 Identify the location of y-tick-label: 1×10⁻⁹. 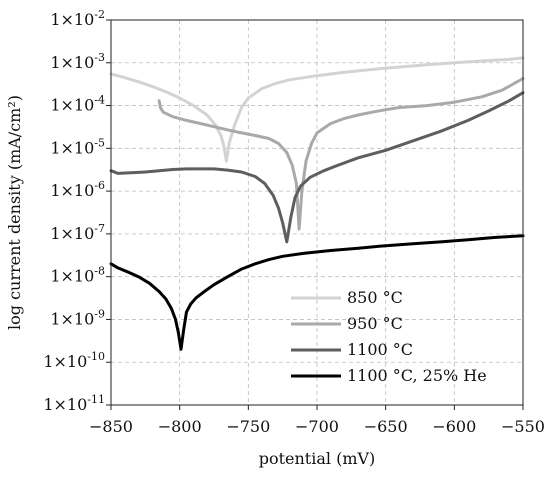
(77, 317).